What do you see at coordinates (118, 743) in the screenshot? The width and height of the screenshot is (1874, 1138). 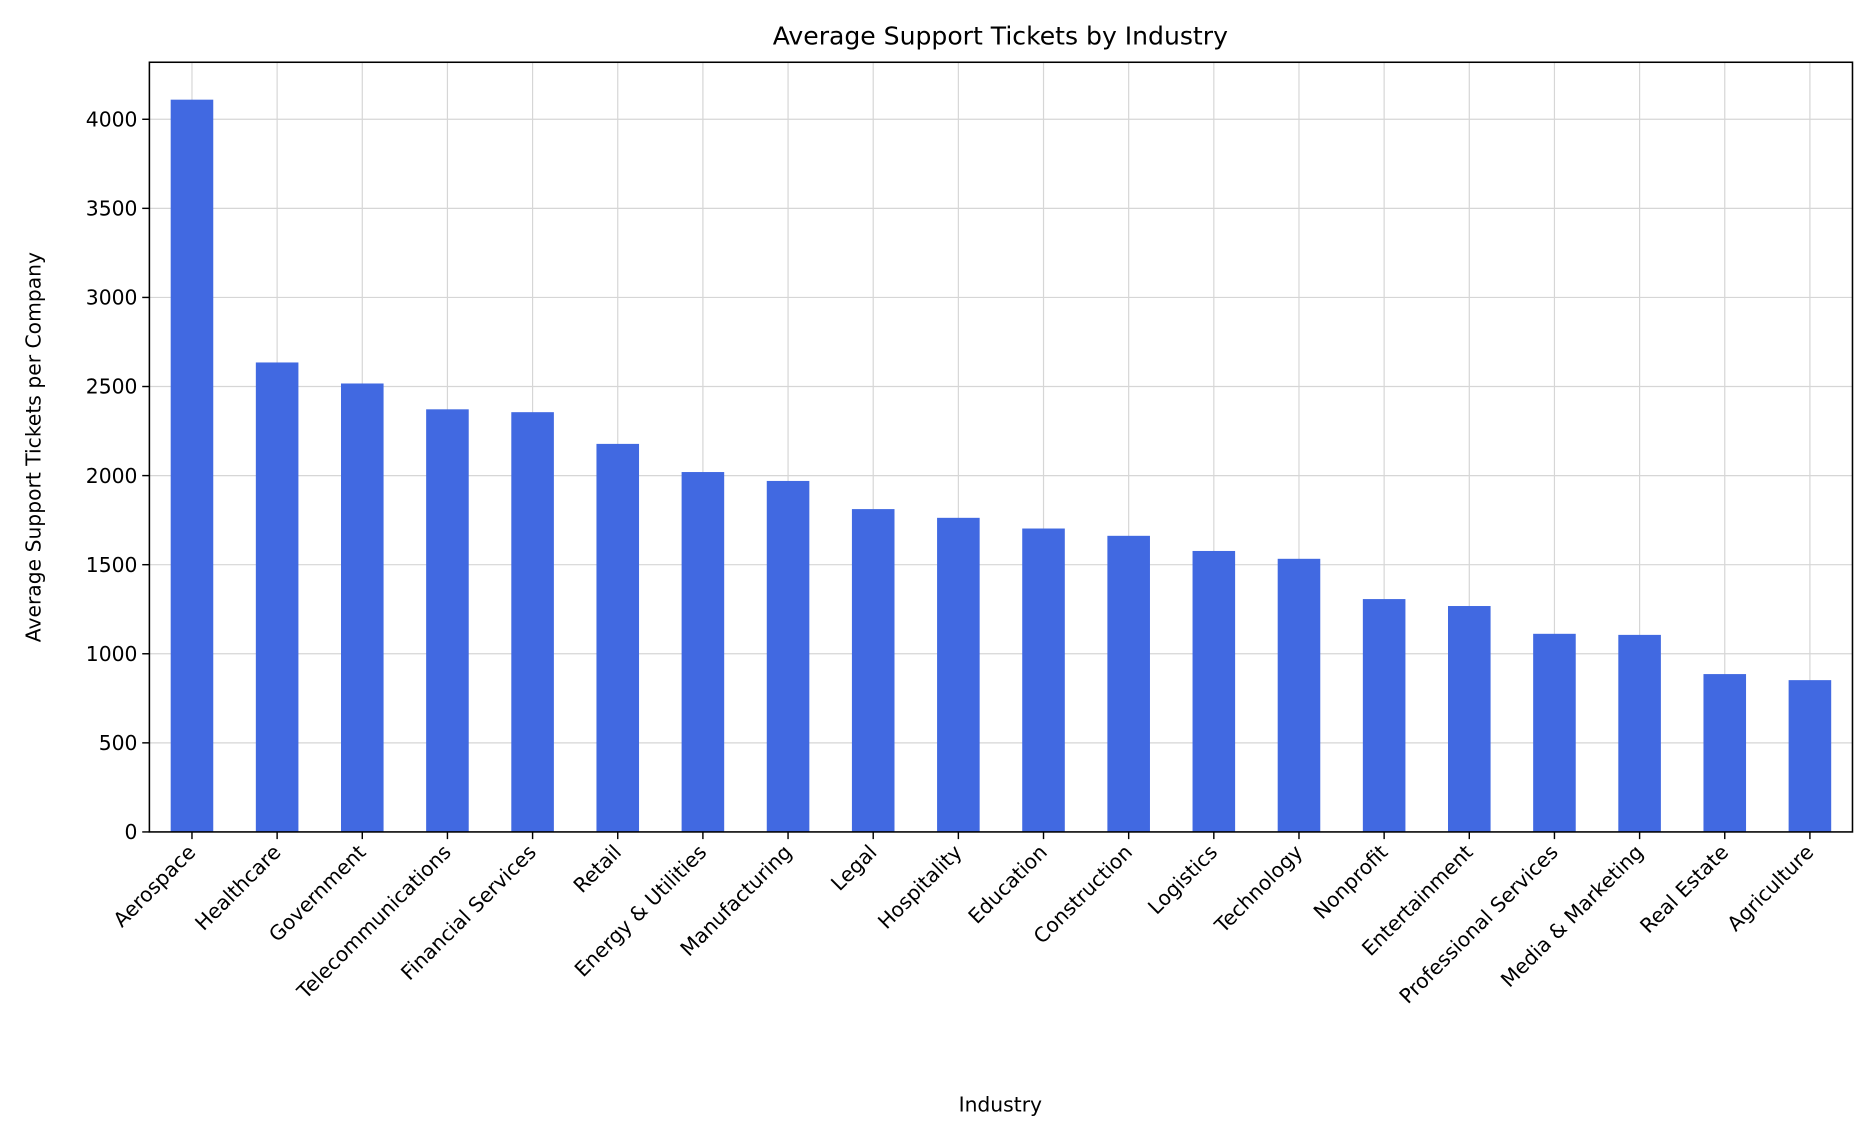 I see `y-tick-label: 500` at bounding box center [118, 743].